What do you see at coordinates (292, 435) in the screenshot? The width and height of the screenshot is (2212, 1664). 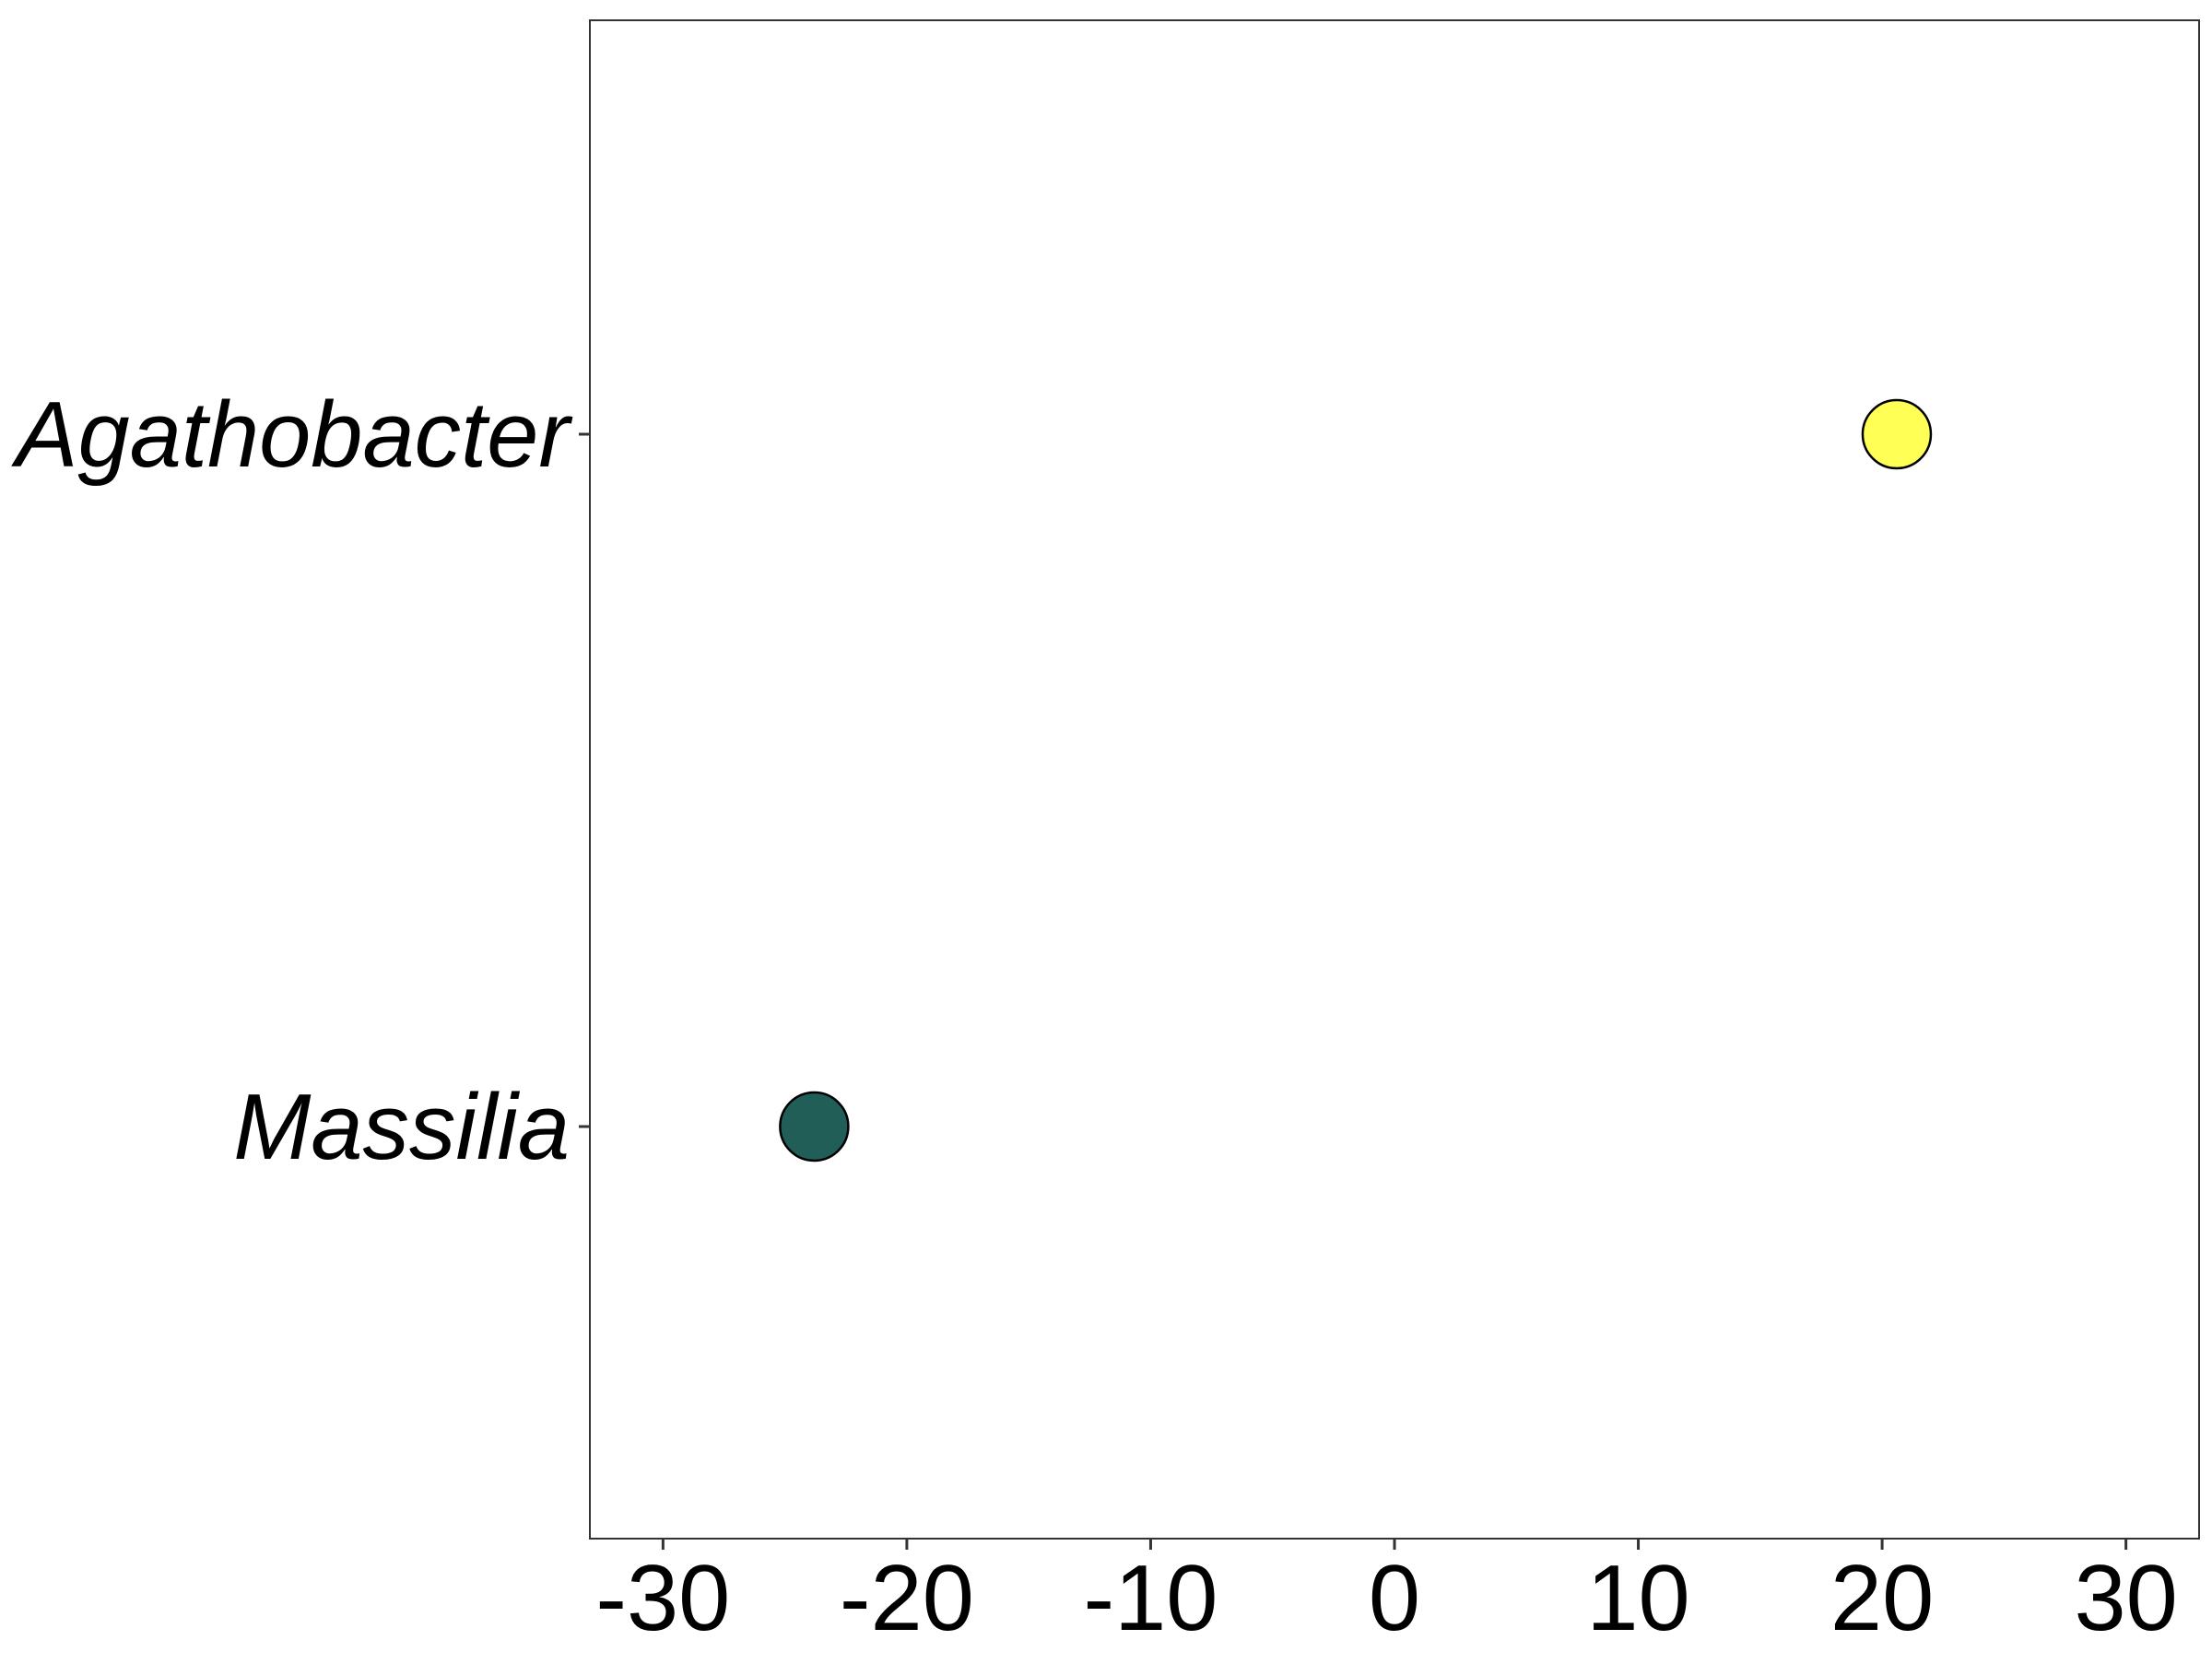 I see `y-tick-label-agathobacter: Agathobacter` at bounding box center [292, 435].